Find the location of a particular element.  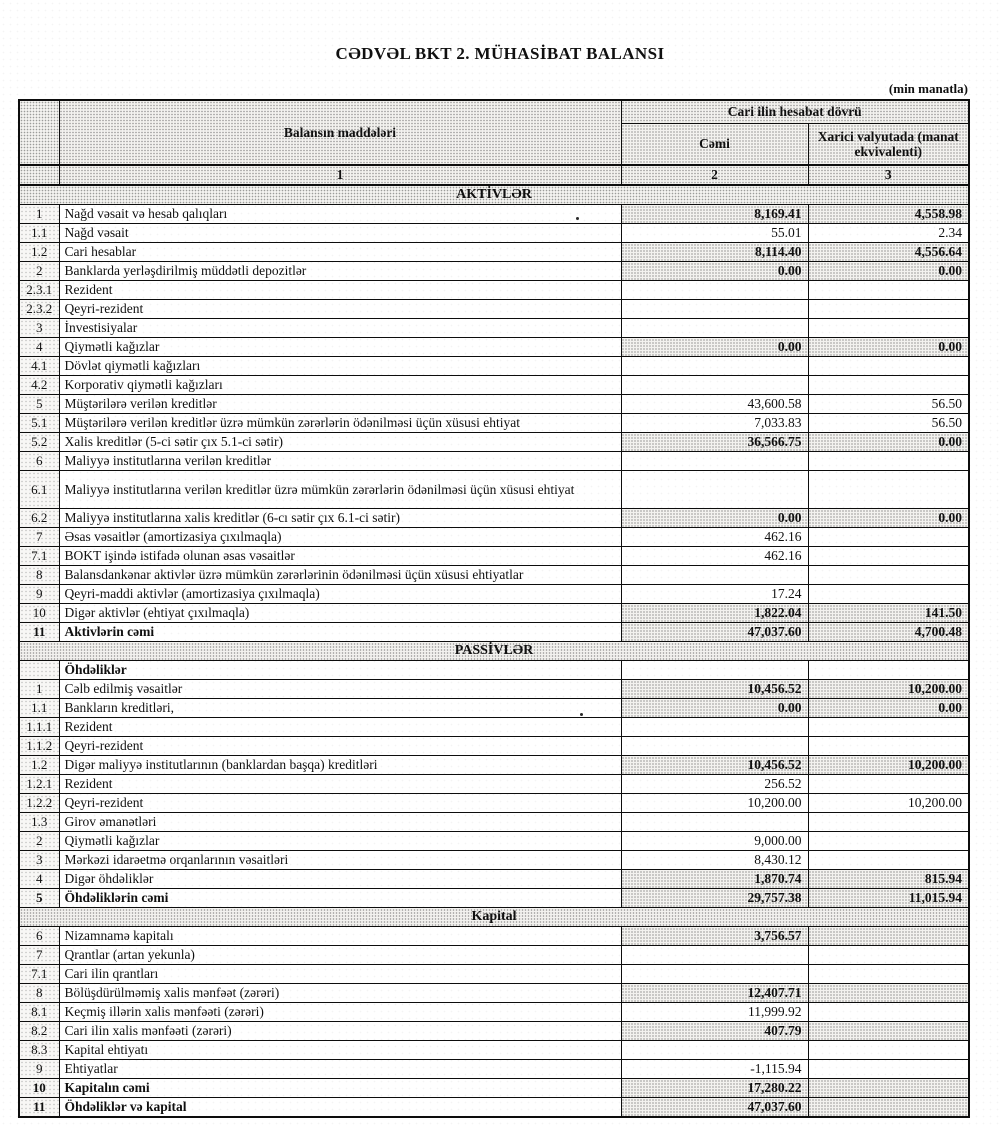

row-number-cell: 8.1 is located at coordinates (39, 1012).